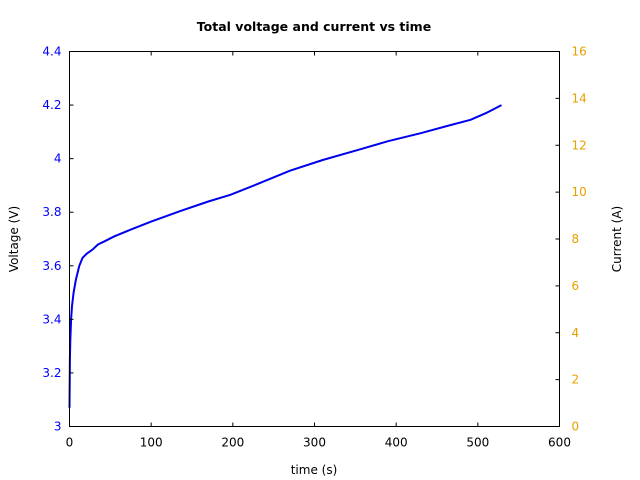 This screenshot has height=480, width=640. I want to click on y-tick-label: 3.2, so click(51, 373).